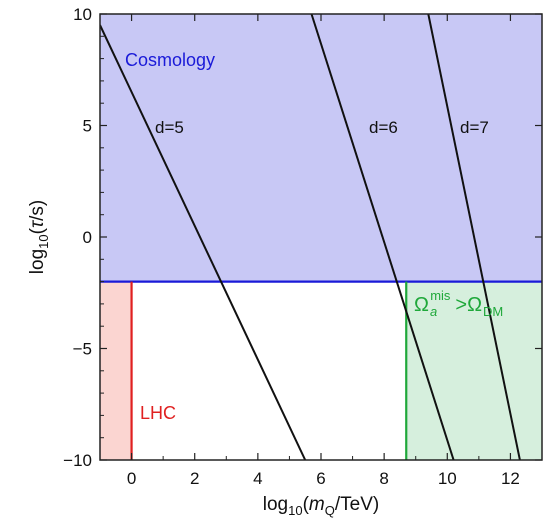 The width and height of the screenshot is (551, 529). I want to click on omega-sub-a: a, so click(433, 311).